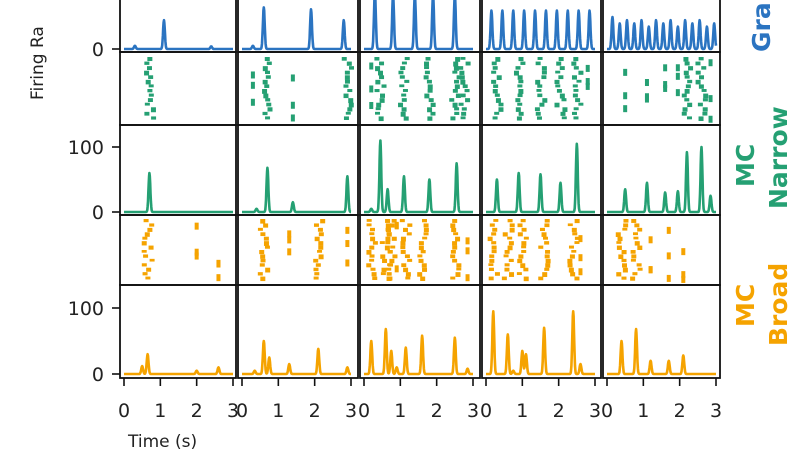  I want to click on x-tick-label: 3, so click(351, 411).